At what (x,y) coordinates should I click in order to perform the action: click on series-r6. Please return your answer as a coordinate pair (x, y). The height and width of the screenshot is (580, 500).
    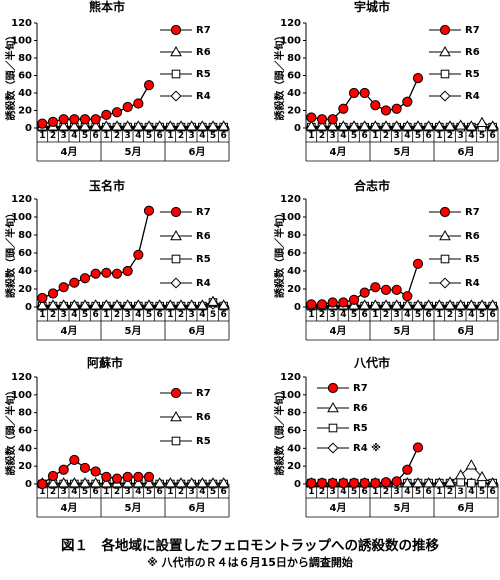
    Looking at the image, I should click on (402, 123).